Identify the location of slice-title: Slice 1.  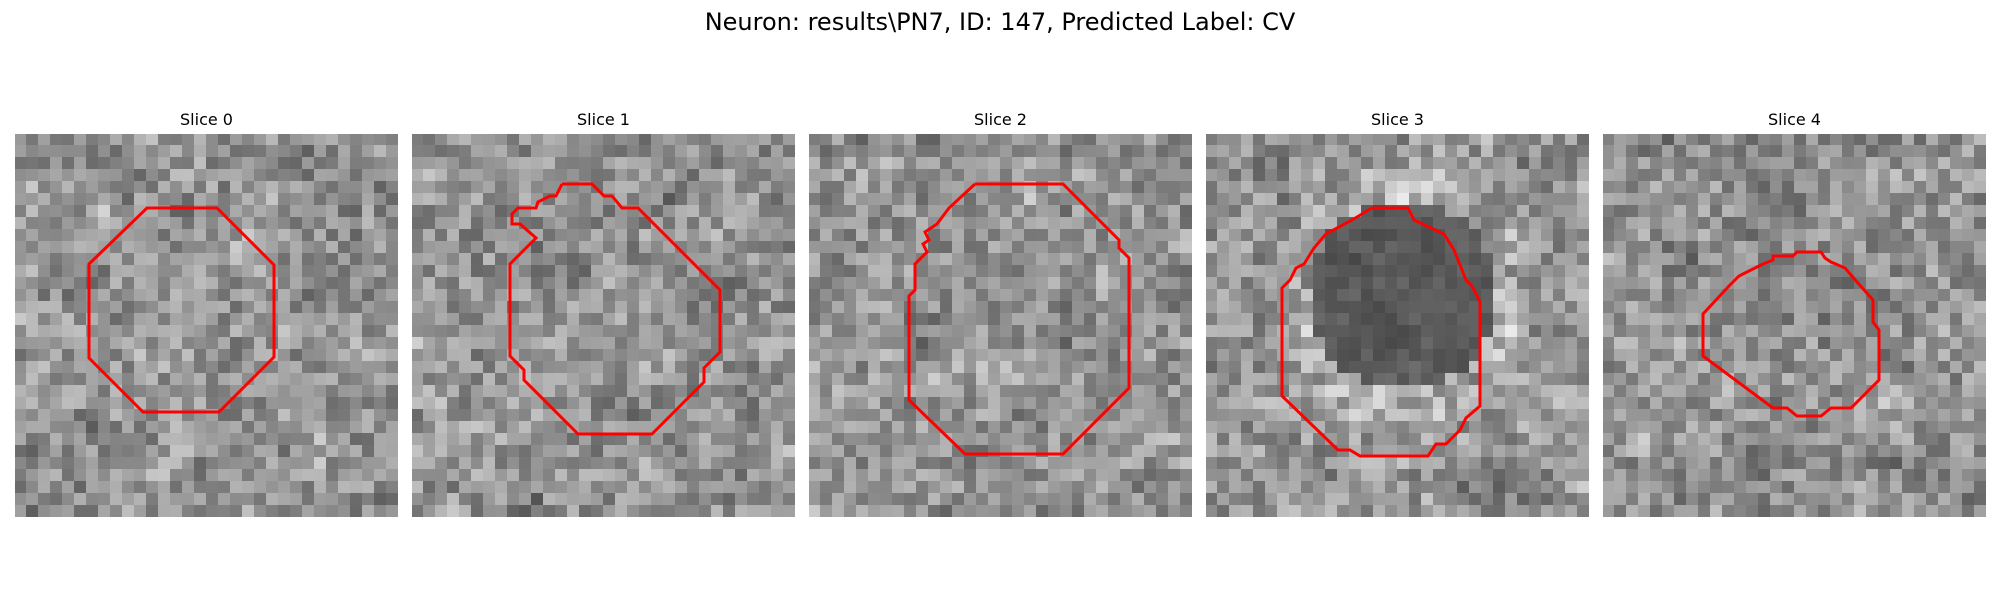
(603, 119).